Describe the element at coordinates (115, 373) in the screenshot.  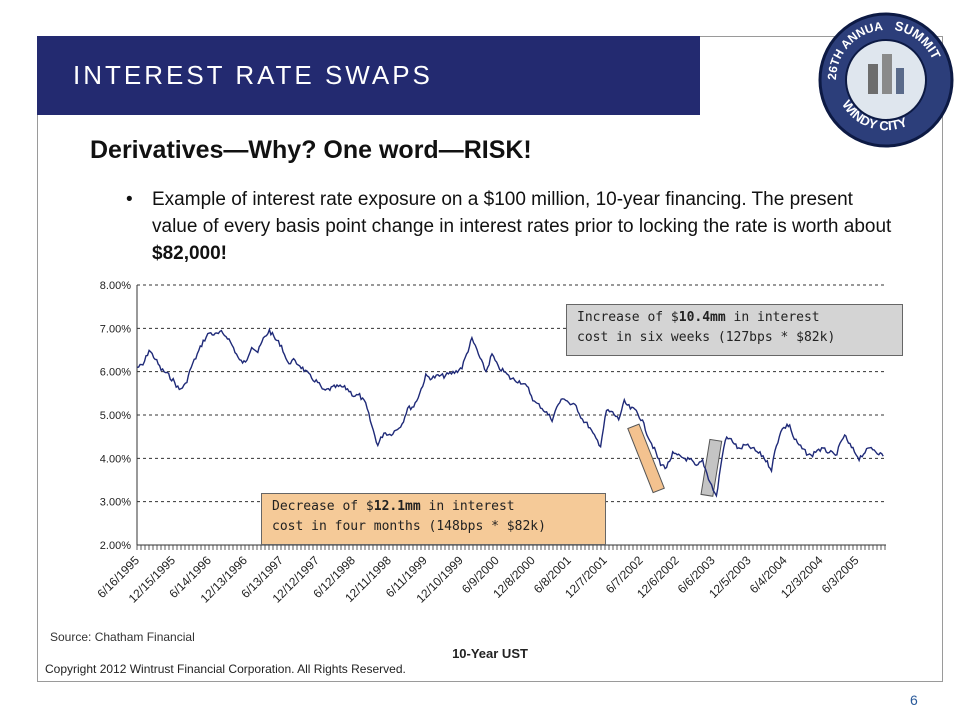
I see `y-tick-label: 6.00%` at that location.